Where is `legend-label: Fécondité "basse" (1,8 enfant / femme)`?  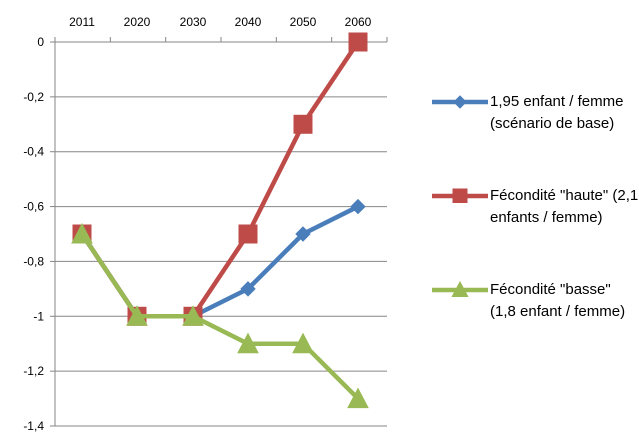
legend-label: Fécondité "basse" (1,8 enfant / femme) is located at coordinates (558, 300).